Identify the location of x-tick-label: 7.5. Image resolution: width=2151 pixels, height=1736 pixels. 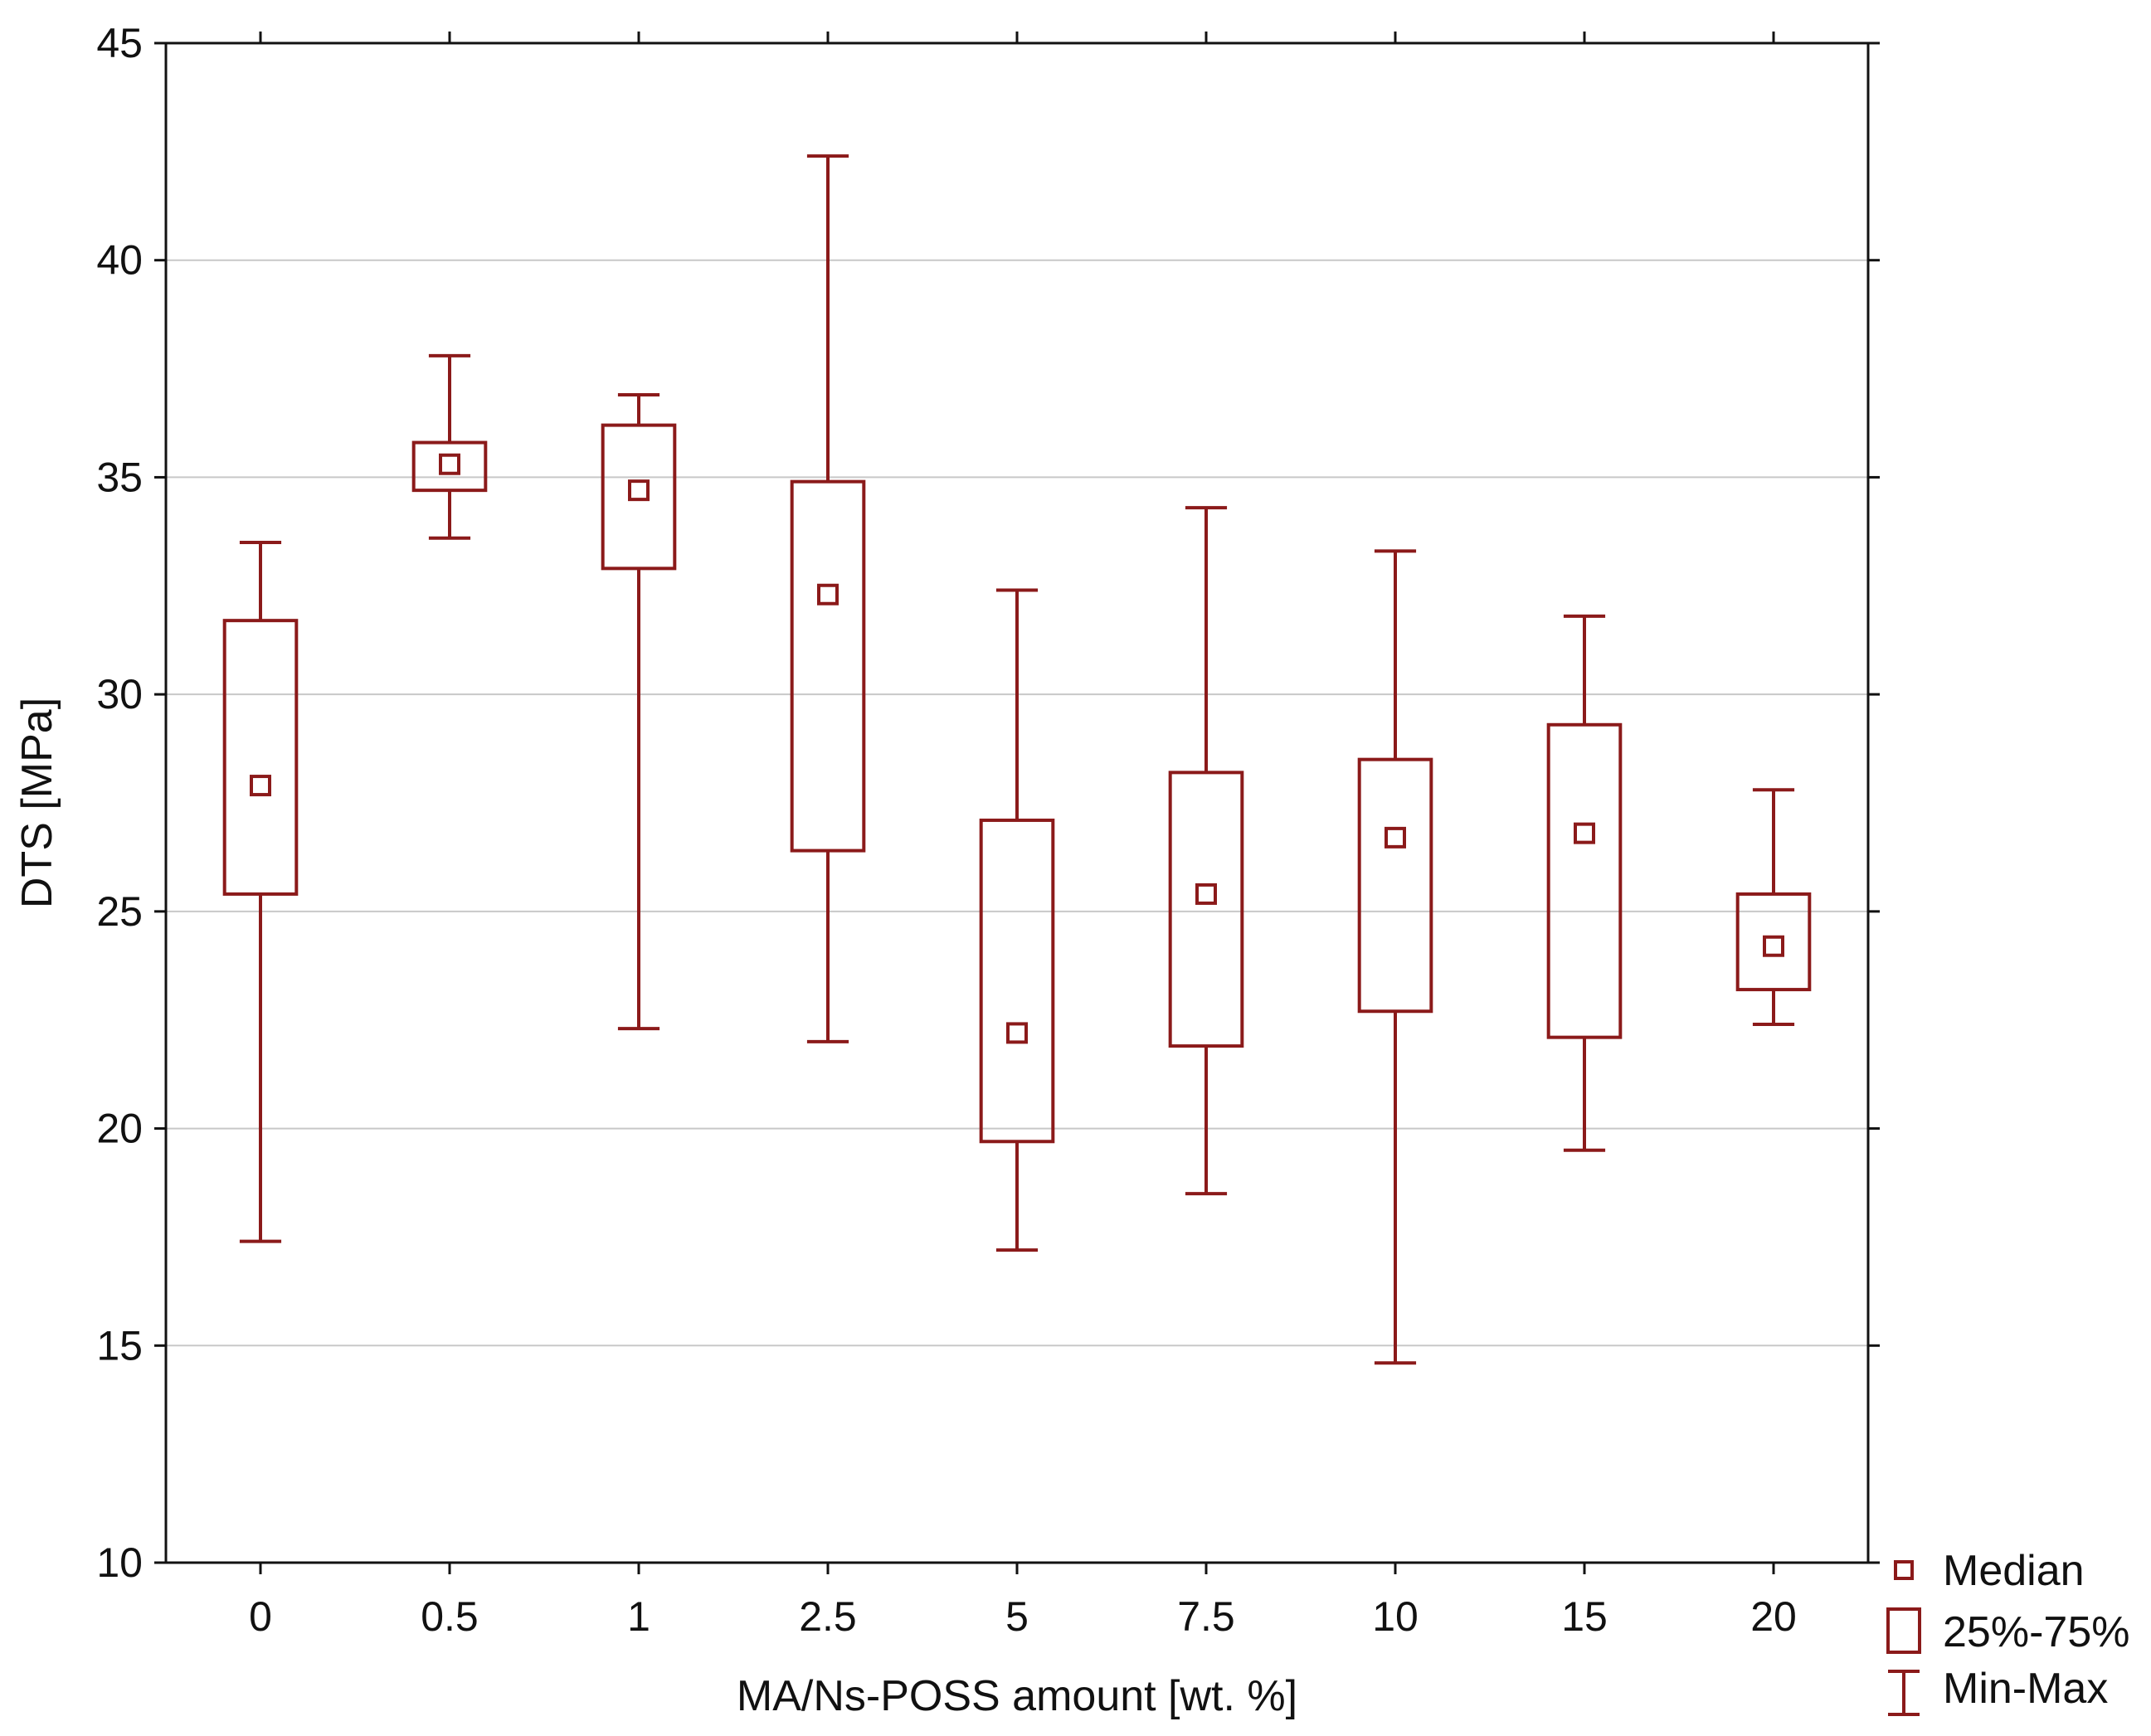
(1206, 1616).